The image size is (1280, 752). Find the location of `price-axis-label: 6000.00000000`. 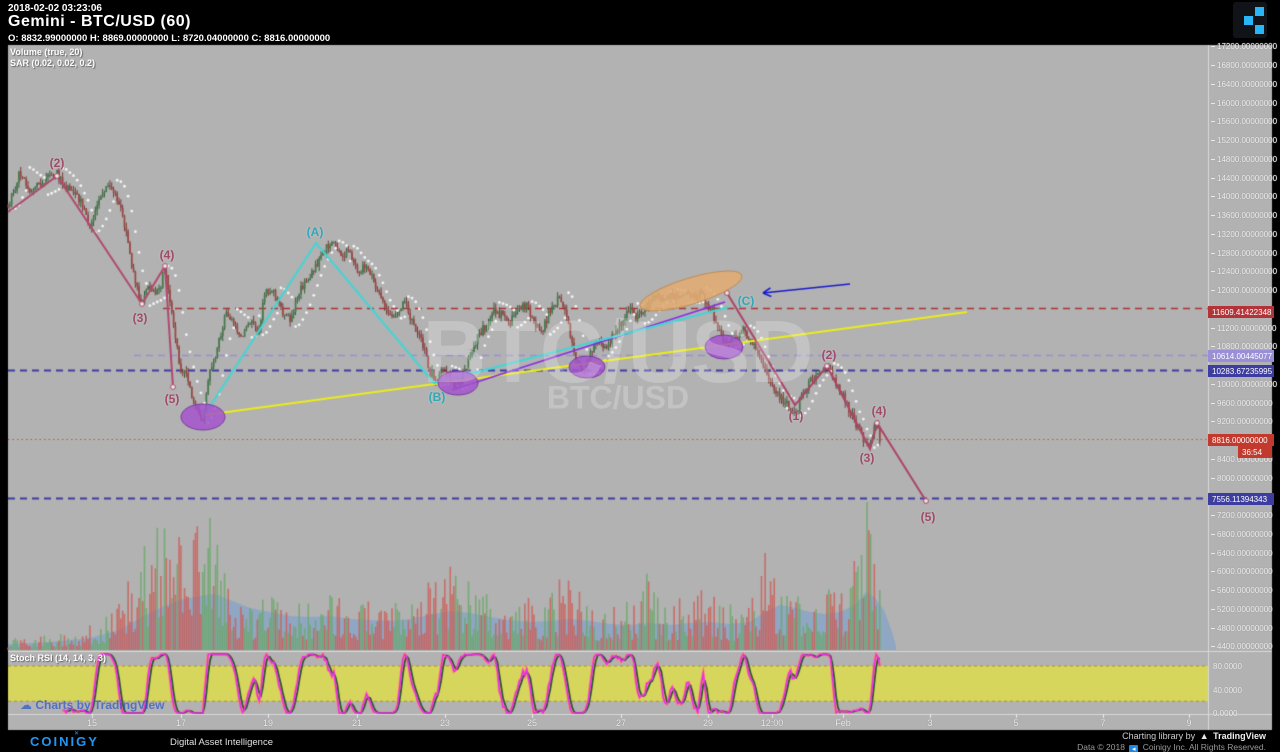

price-axis-label: 6000.00000000 is located at coordinates (1242, 571).